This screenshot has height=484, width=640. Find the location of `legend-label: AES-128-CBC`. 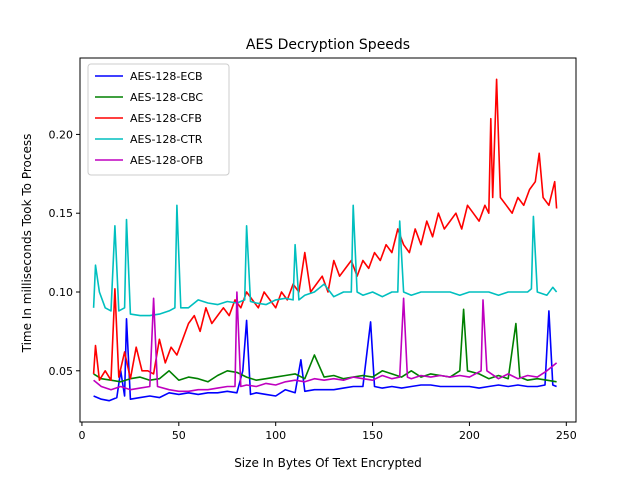

legend-label: AES-128-CBC is located at coordinates (166, 97).